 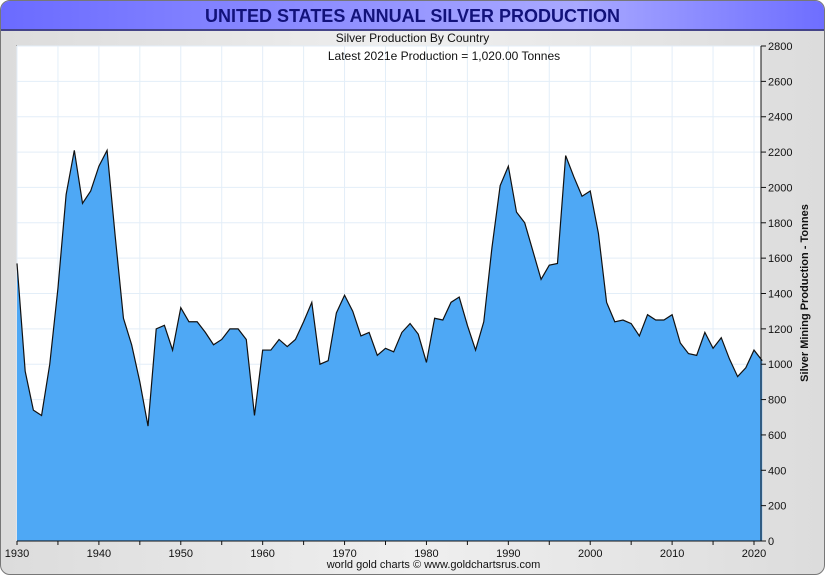 I want to click on y-tick-label: 2200, so click(x=780, y=153).